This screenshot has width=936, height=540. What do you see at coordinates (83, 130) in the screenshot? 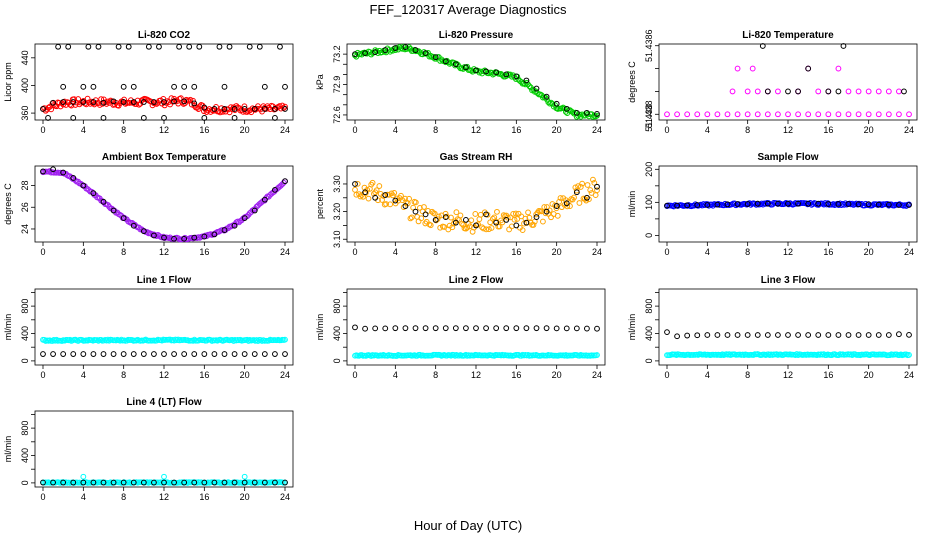
I see `x-tick-label: 4` at bounding box center [83, 130].